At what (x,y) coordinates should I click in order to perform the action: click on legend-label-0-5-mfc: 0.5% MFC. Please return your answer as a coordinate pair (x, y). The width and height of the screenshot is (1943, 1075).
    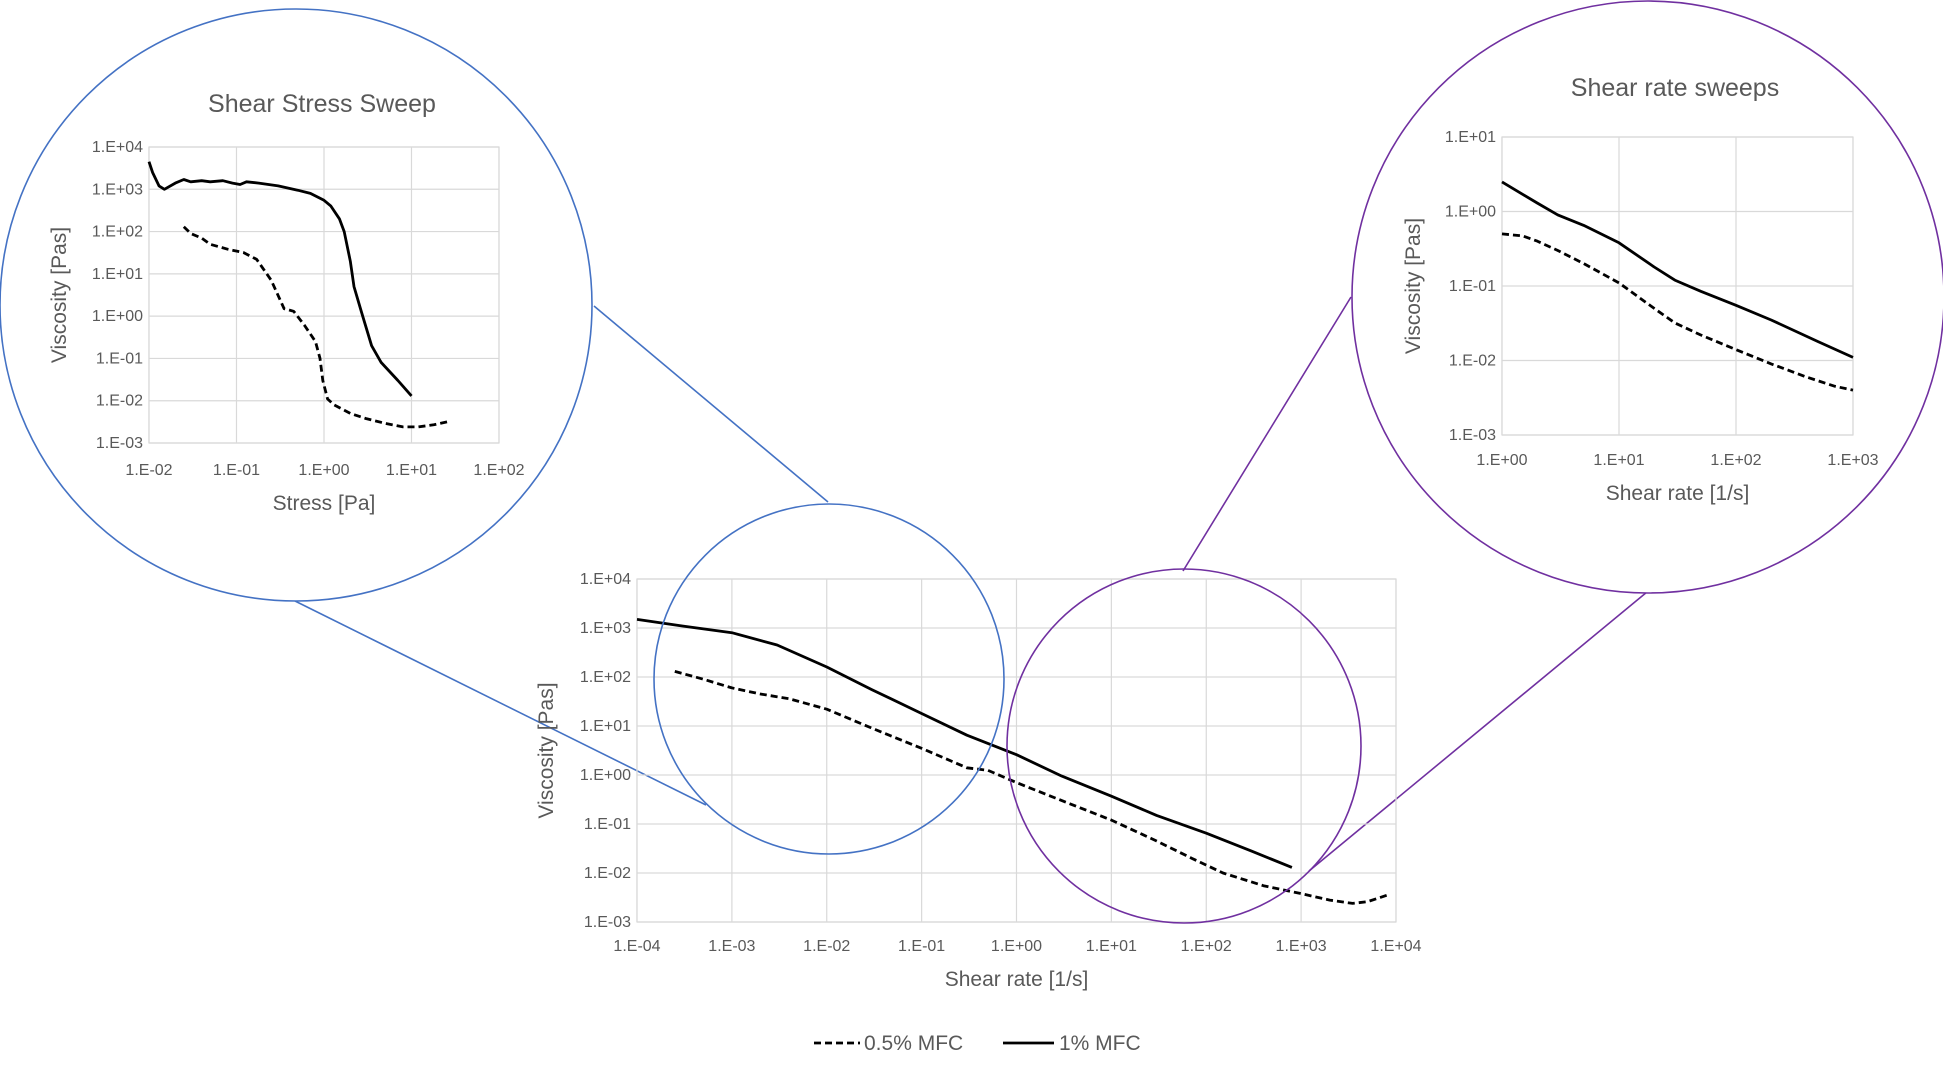
    Looking at the image, I should click on (913, 1043).